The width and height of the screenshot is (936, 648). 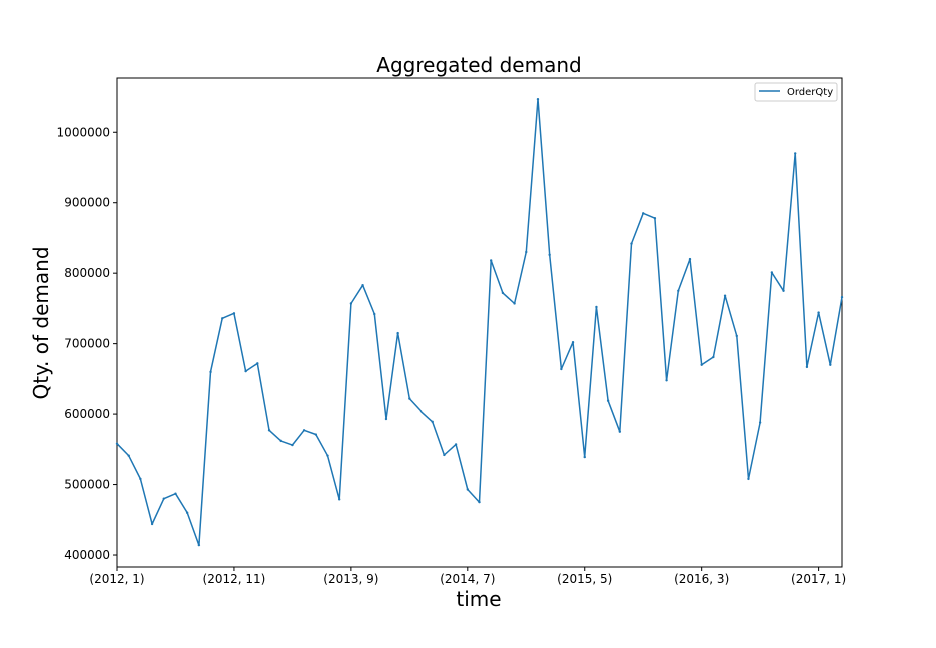 I want to click on y-tick-label: 400000, so click(x=87, y=555).